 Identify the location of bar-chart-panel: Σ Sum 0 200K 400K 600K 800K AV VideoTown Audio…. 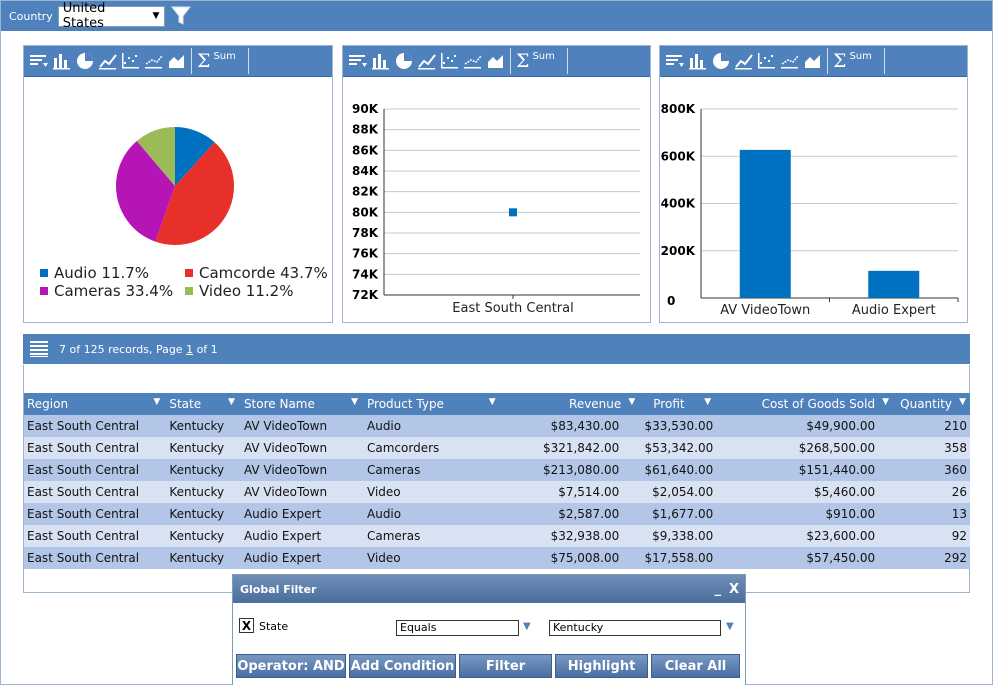
(813, 184).